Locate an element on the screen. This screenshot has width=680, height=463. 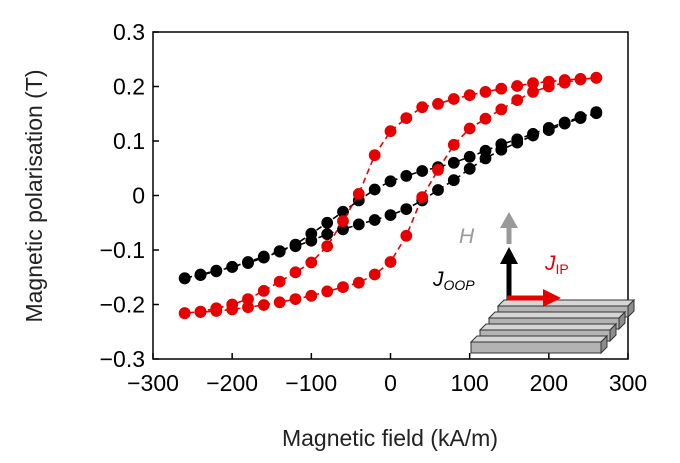
y-axis: −0.3 −0.2 −0.1 0 0.1 0.2 0.3 is located at coordinates (129, 195).